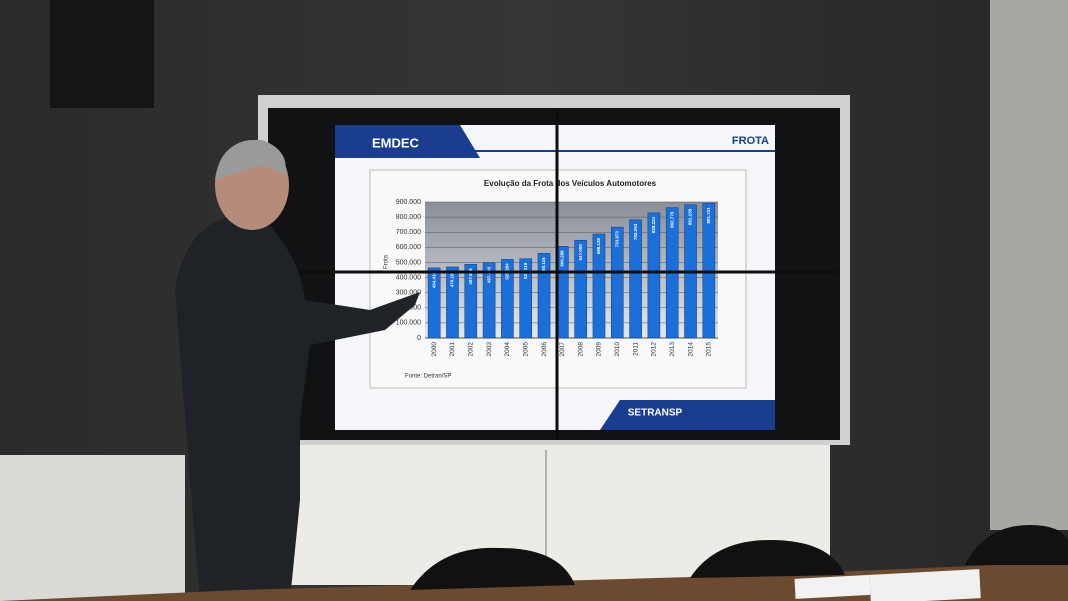  Describe the element at coordinates (102, 54) in the screenshot. I see `speaker` at that location.